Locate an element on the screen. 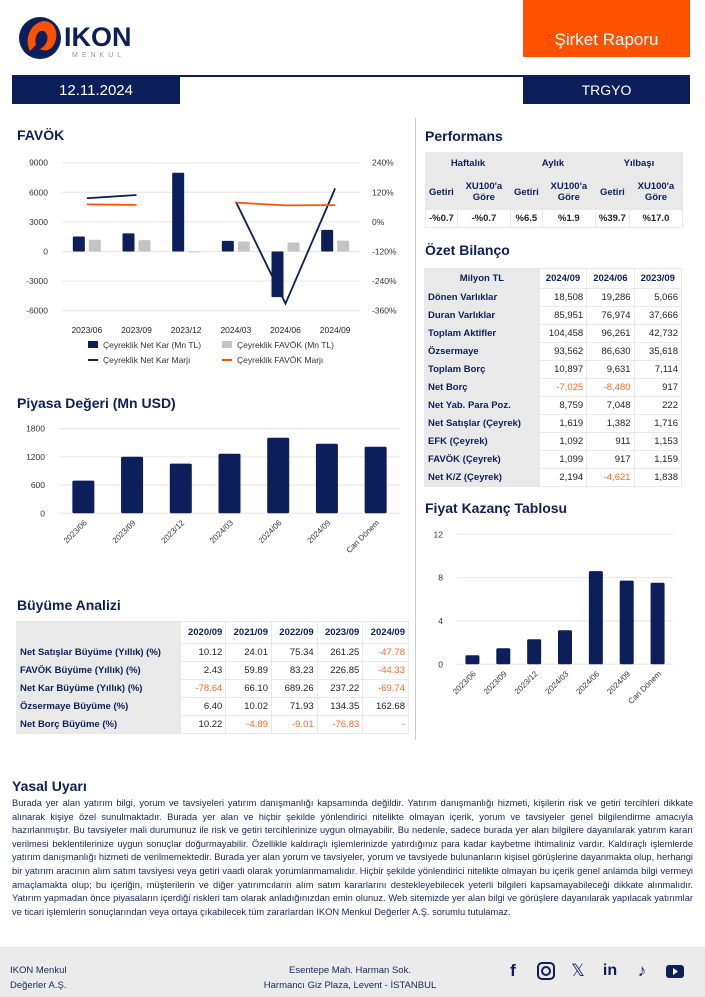 The width and height of the screenshot is (705, 997). buyume-cell: 261.25 is located at coordinates (340, 652).